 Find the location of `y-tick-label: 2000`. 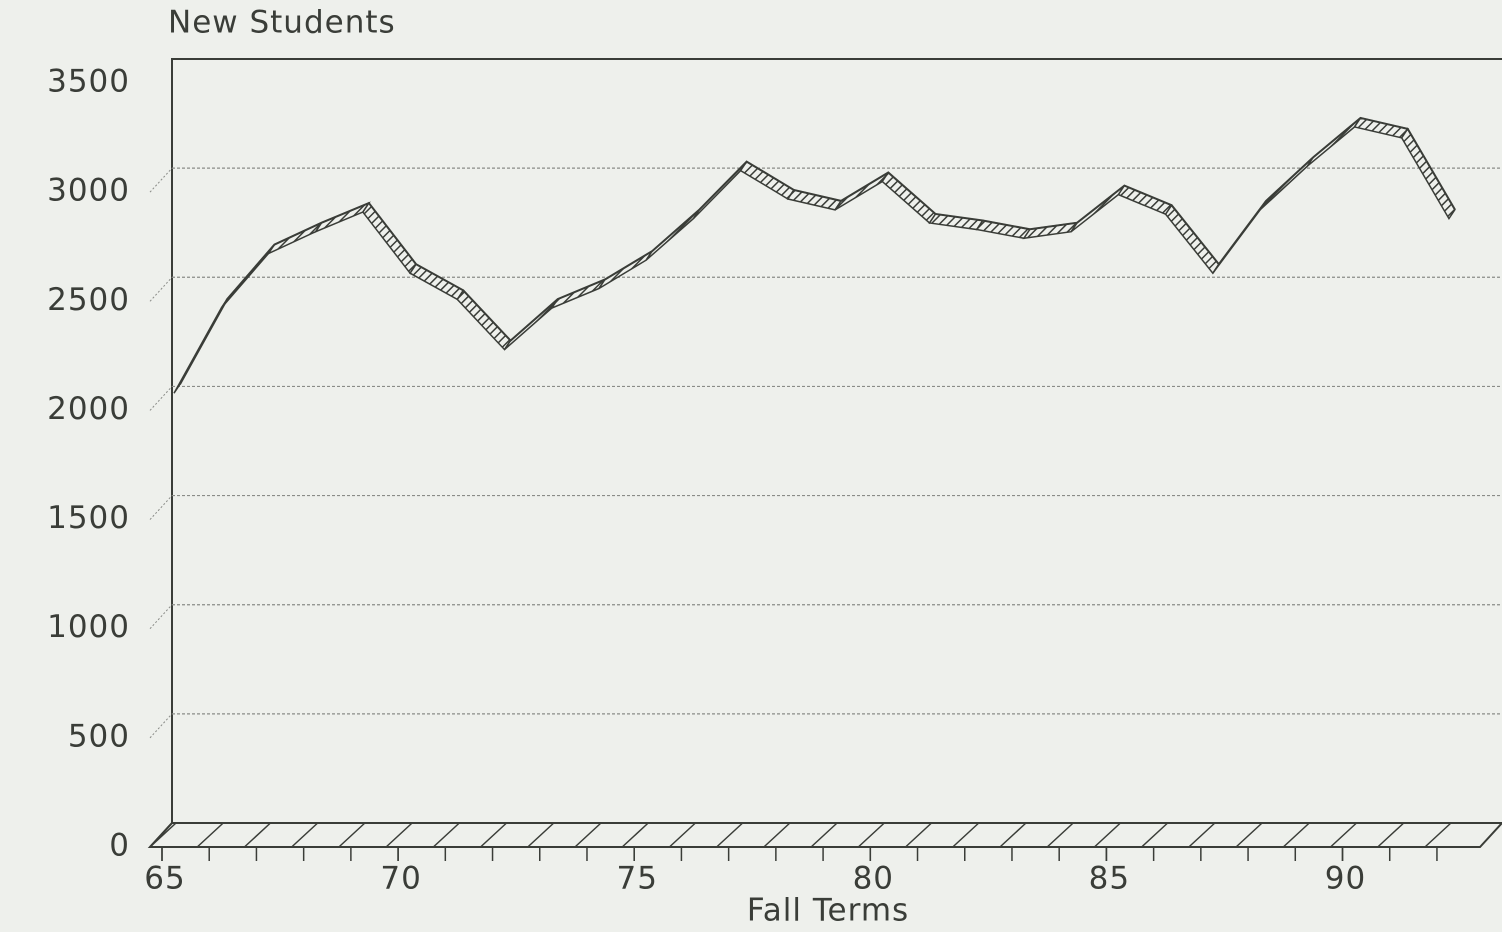

y-tick-label: 2000 is located at coordinates (88, 409).